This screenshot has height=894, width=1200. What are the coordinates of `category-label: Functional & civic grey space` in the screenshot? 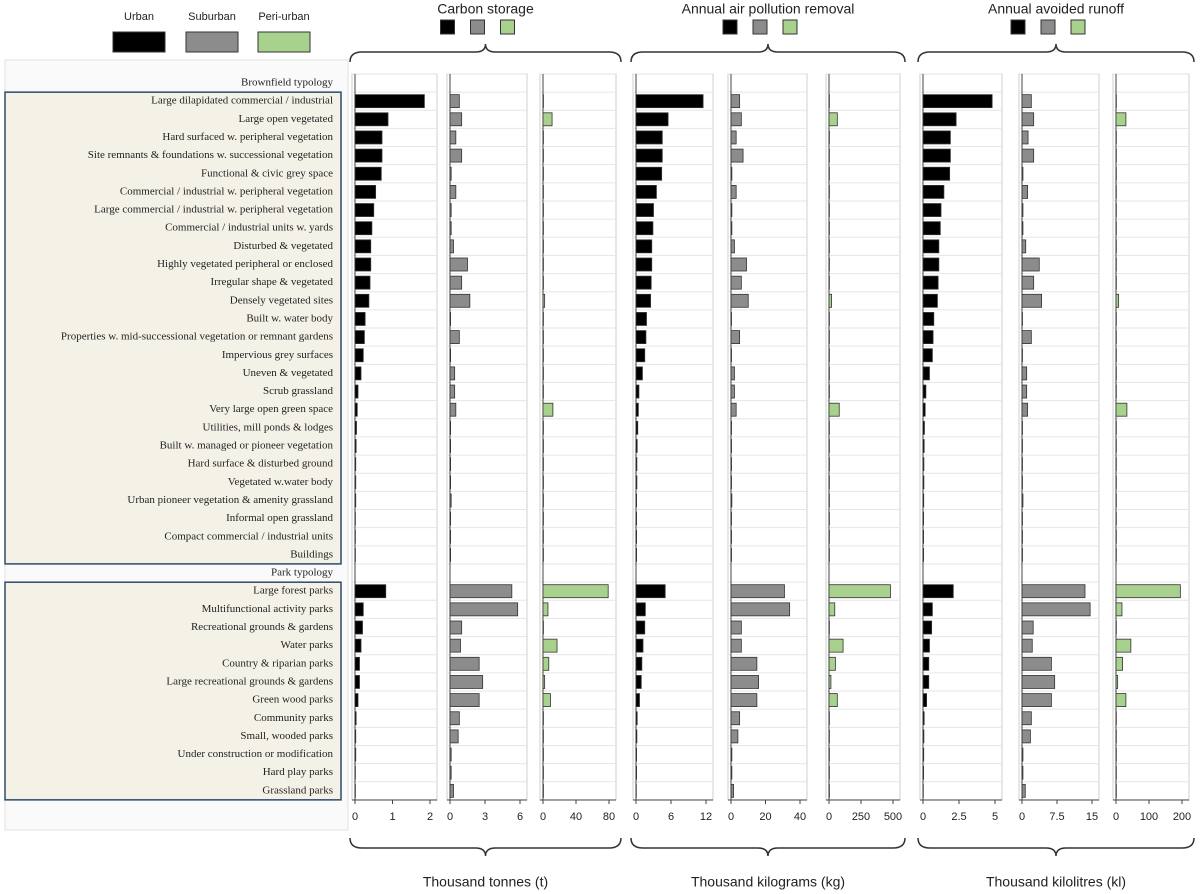 It's located at (267, 173).